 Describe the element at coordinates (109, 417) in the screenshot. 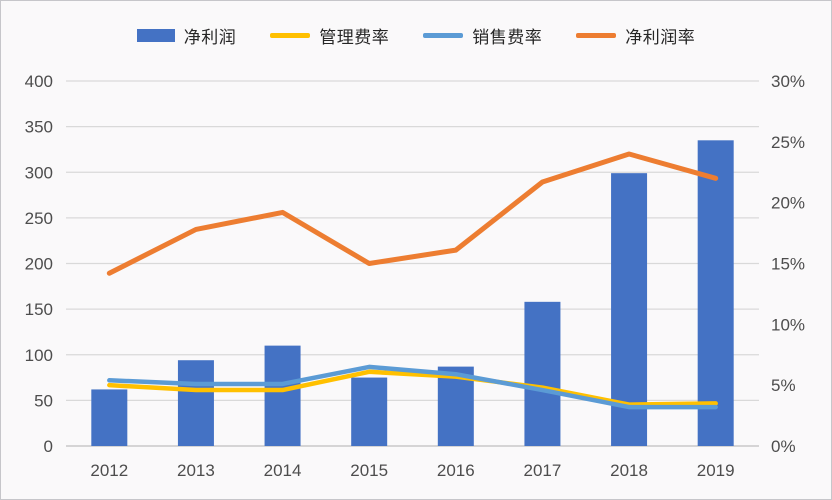

I see `bar-net-profit-2012` at that location.